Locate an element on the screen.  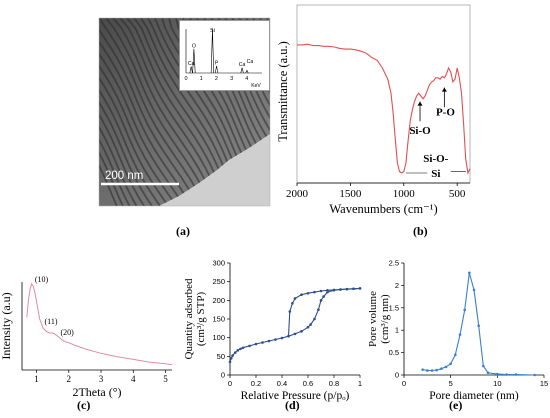
caption-a: (a) is located at coordinates (183, 231).